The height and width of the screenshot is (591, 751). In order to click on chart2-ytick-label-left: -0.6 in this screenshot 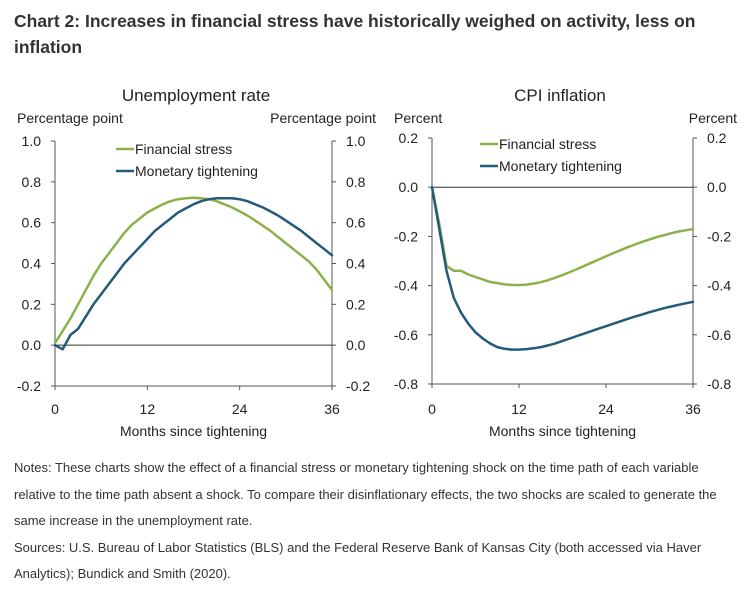, I will do `click(406, 335)`.